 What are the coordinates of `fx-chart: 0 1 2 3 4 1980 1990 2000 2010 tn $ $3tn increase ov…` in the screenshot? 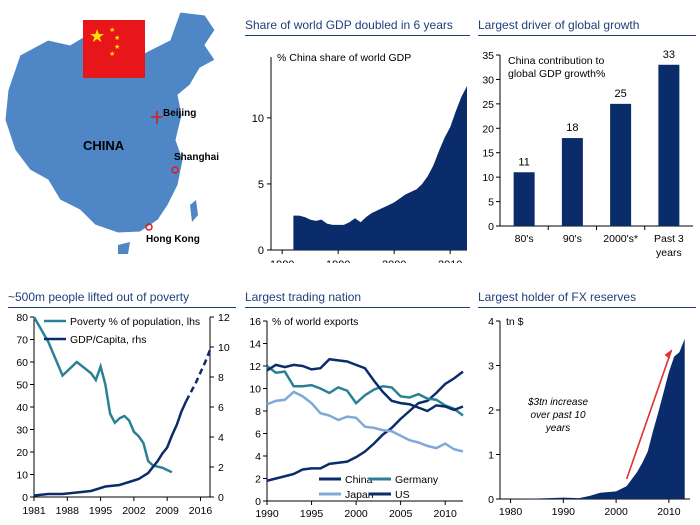 It's located at (589, 417).